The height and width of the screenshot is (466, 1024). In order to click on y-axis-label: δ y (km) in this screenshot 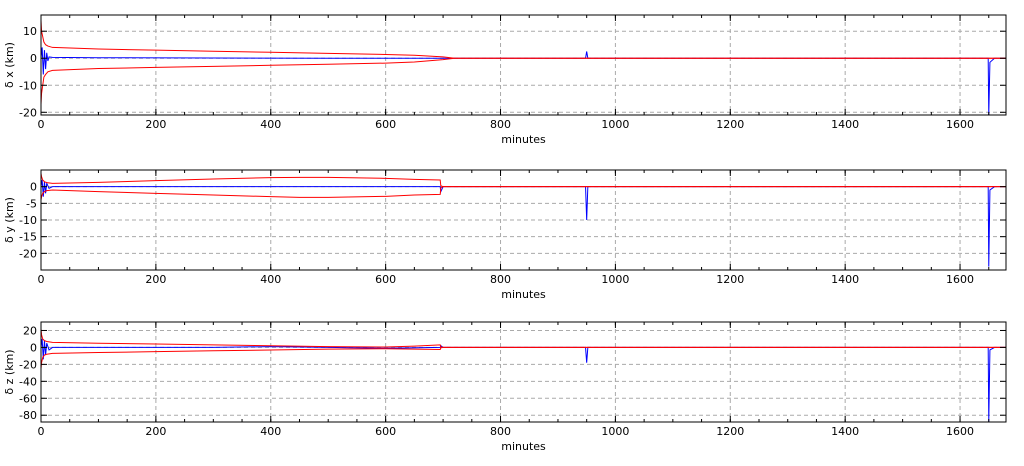, I will do `click(9, 220)`.